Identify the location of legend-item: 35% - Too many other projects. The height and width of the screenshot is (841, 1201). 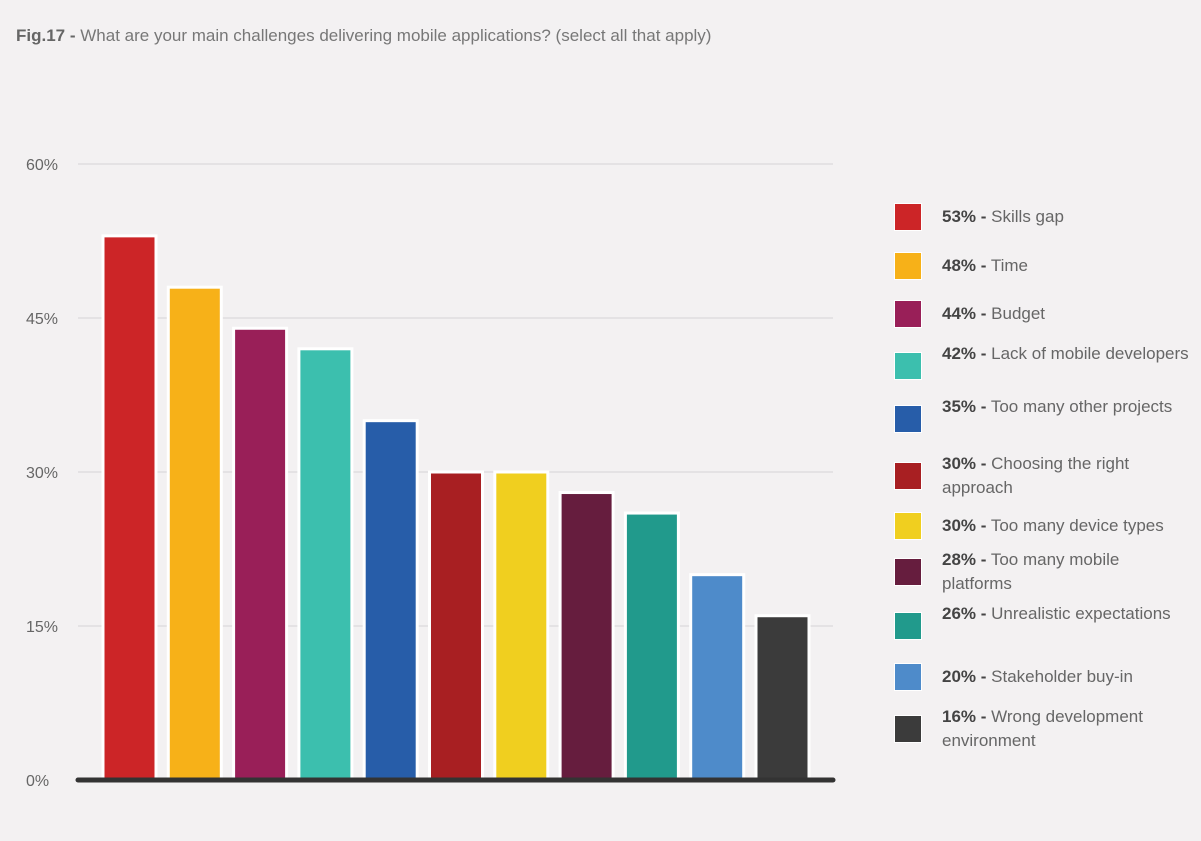
(1044, 419).